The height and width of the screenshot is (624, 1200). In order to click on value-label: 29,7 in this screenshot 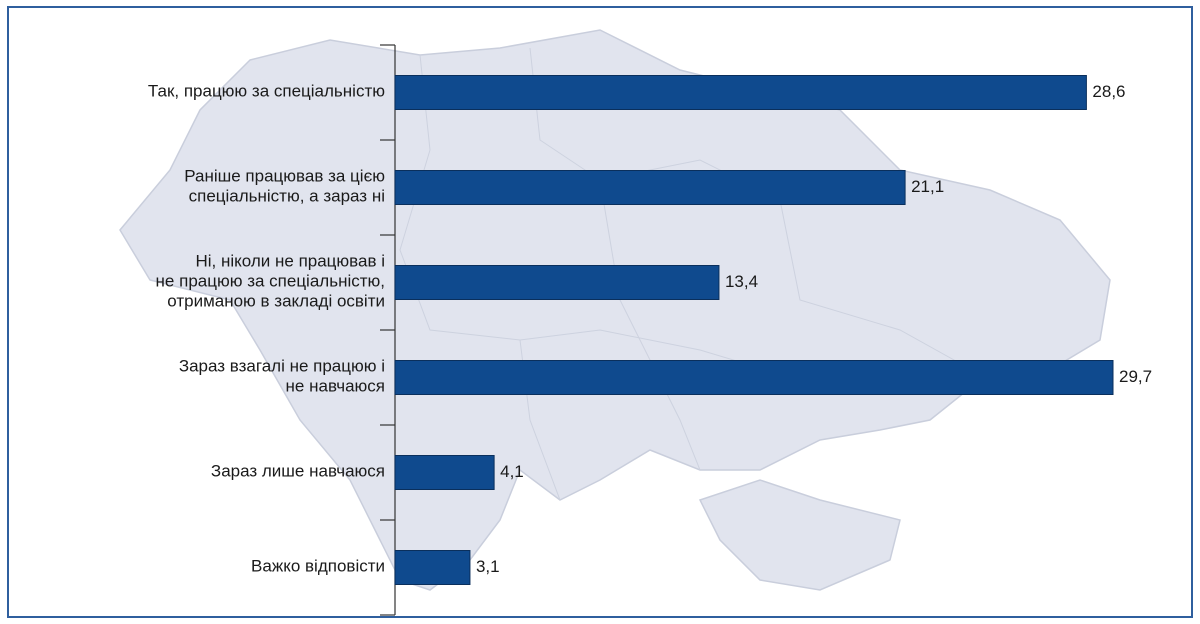, I will do `click(1135, 376)`.